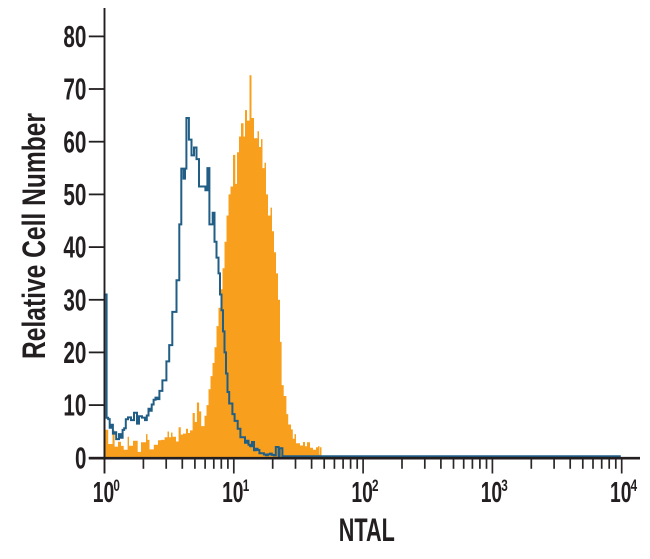 The height and width of the screenshot is (559, 650). I want to click on svg-text: 60, so click(74, 141).